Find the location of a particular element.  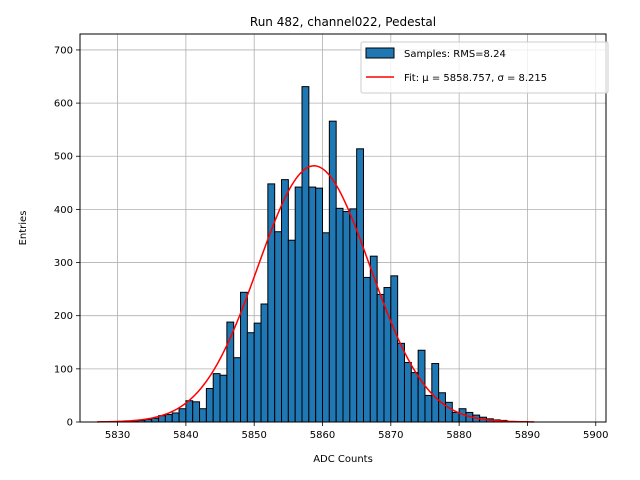

y-tick-label: 200 is located at coordinates (63, 316).